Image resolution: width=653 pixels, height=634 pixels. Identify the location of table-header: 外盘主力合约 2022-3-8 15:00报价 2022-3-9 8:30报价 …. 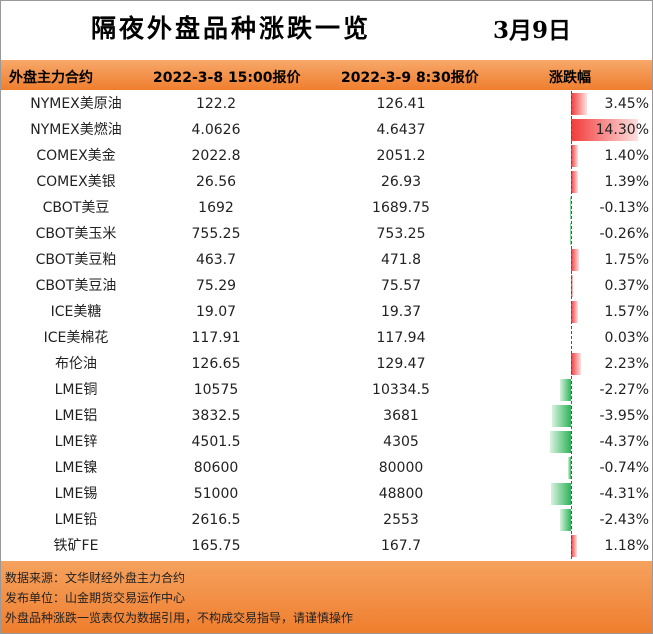
(326, 75).